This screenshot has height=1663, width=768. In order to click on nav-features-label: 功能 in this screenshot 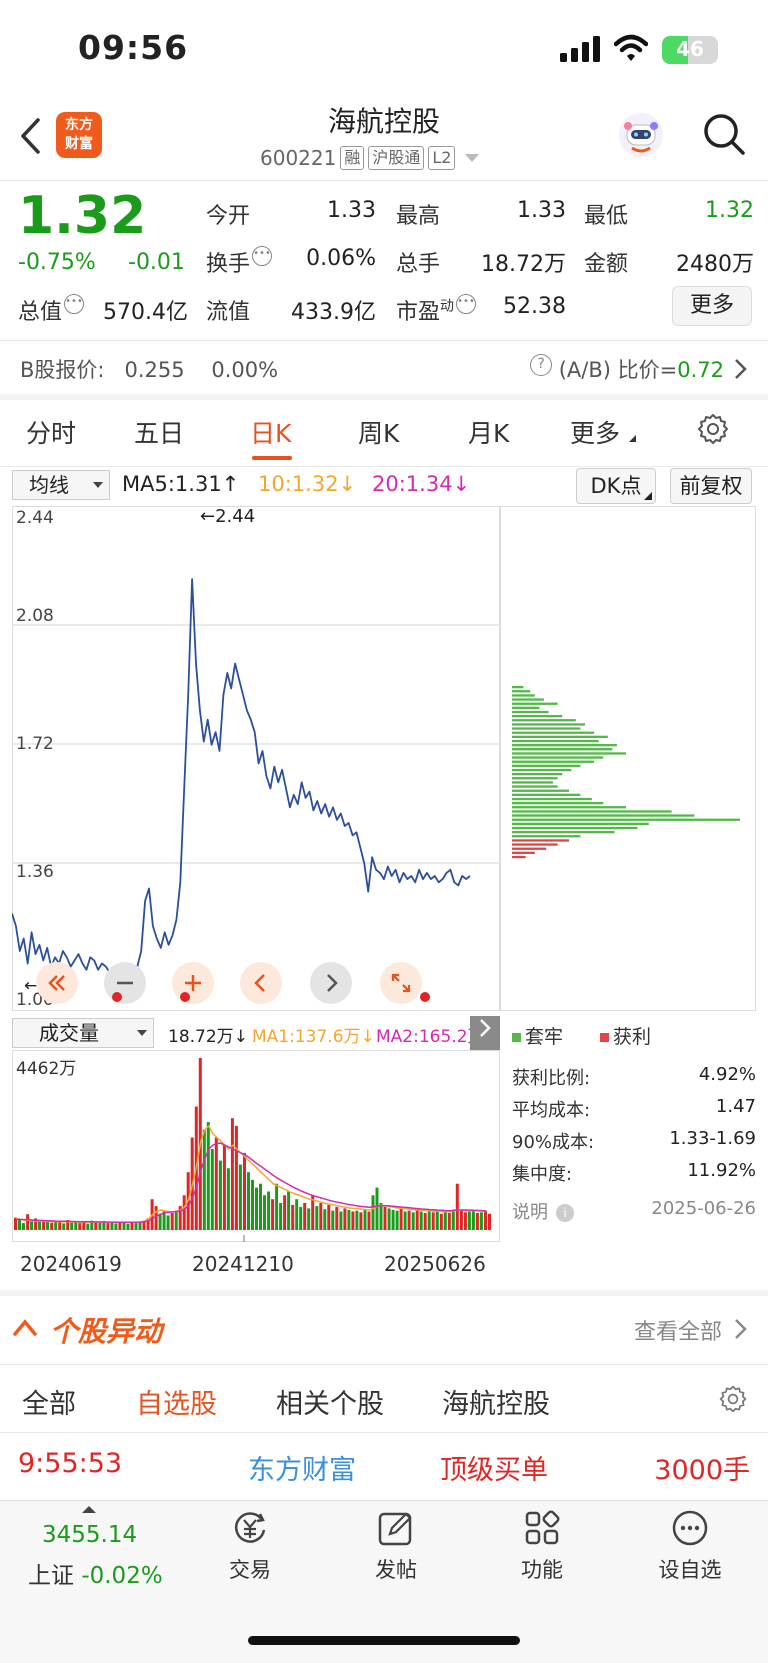, I will do `click(542, 1570)`.